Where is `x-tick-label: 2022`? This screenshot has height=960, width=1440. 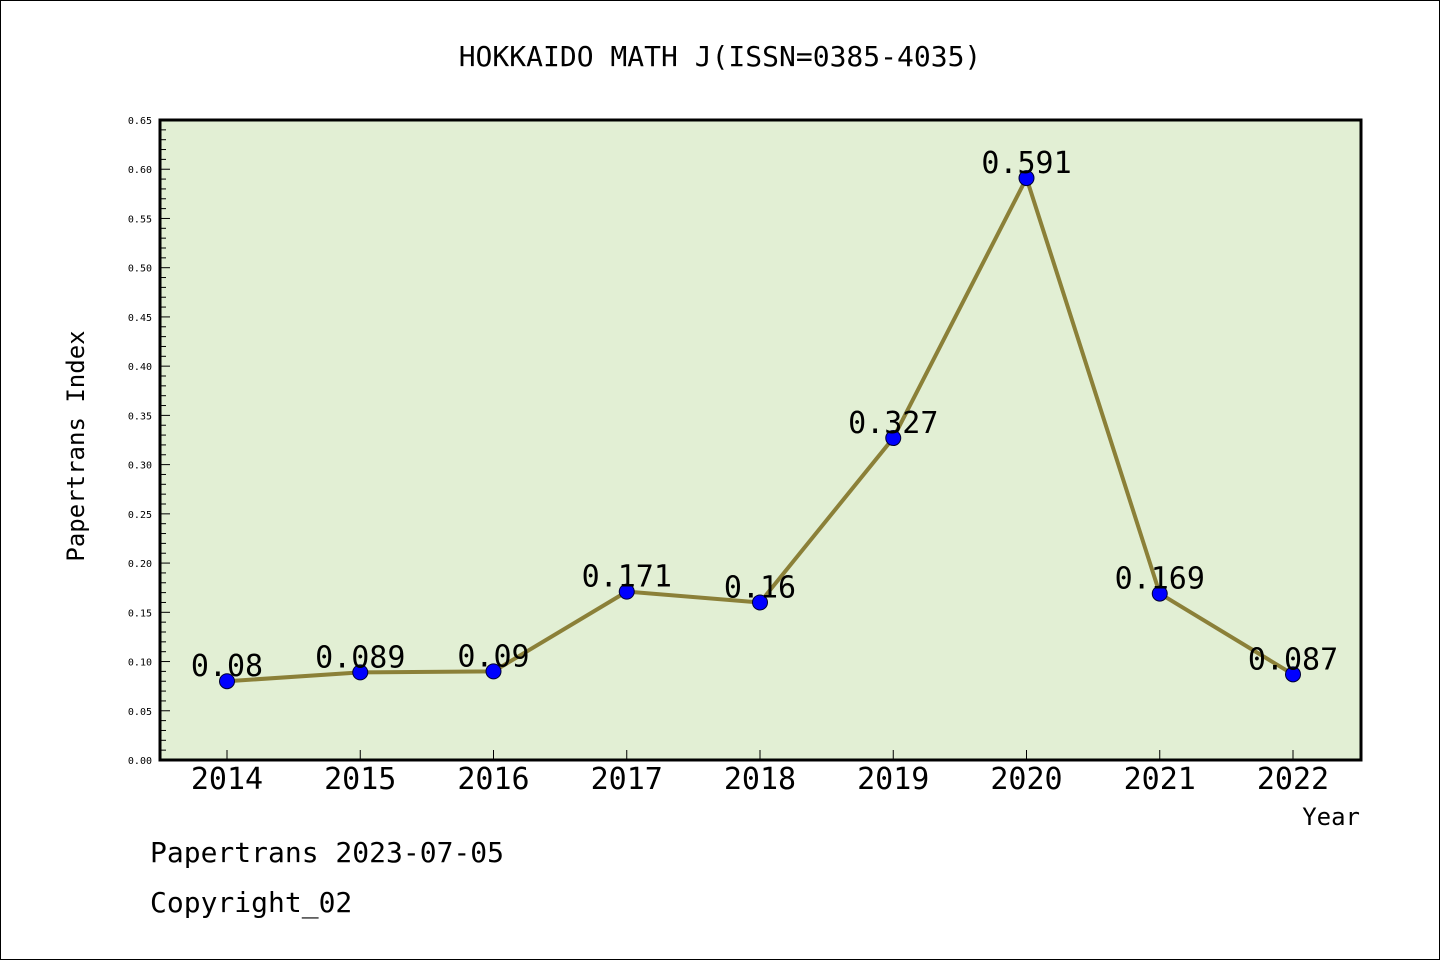
x-tick-label: 2022 is located at coordinates (1293, 779).